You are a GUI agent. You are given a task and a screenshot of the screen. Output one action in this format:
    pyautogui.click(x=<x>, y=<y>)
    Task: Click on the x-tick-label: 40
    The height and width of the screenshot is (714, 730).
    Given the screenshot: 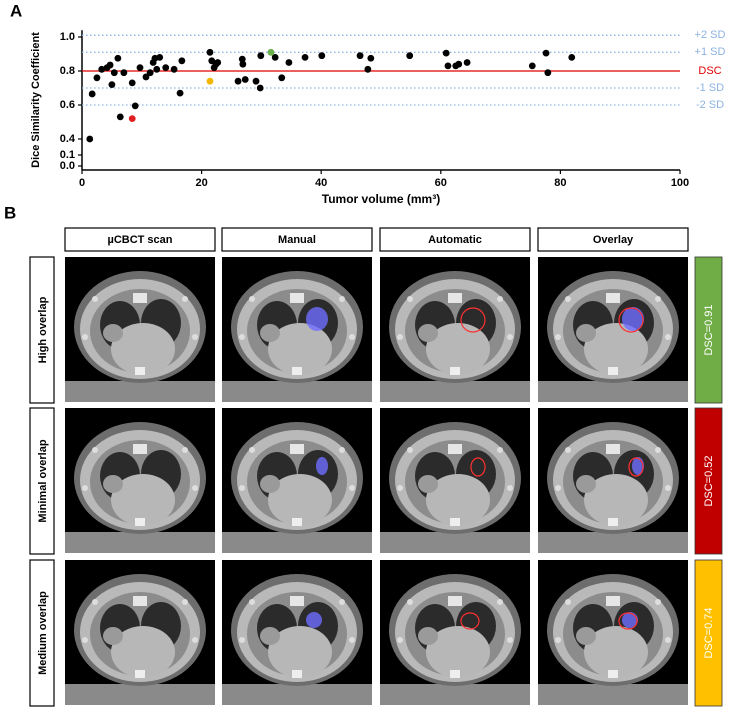 What is the action you would take?
    pyautogui.click(x=321, y=183)
    